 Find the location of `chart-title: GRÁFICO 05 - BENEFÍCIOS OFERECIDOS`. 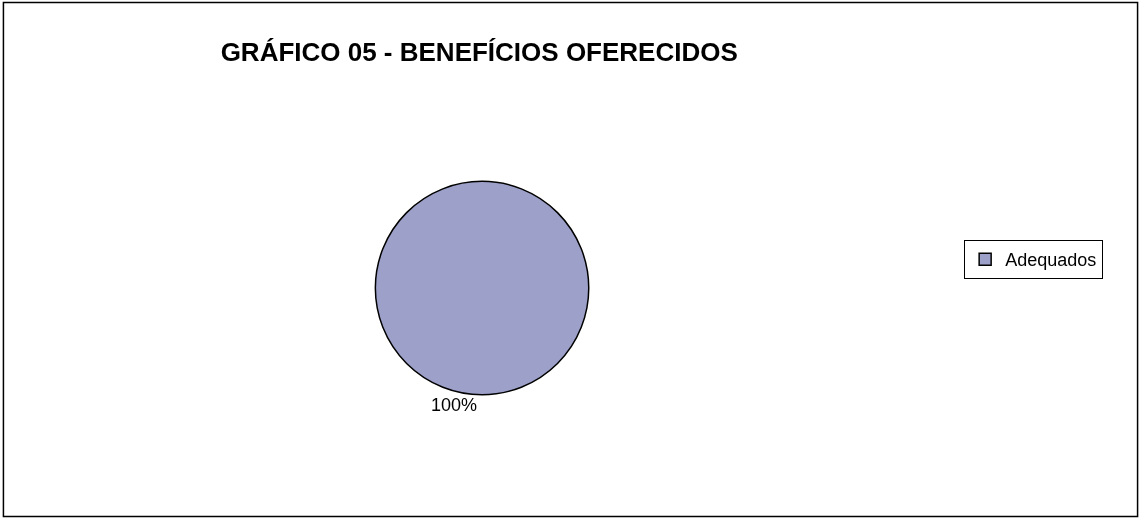

chart-title: GRÁFICO 05 - BENEFÍCIOS OFERECIDOS is located at coordinates (479, 52).